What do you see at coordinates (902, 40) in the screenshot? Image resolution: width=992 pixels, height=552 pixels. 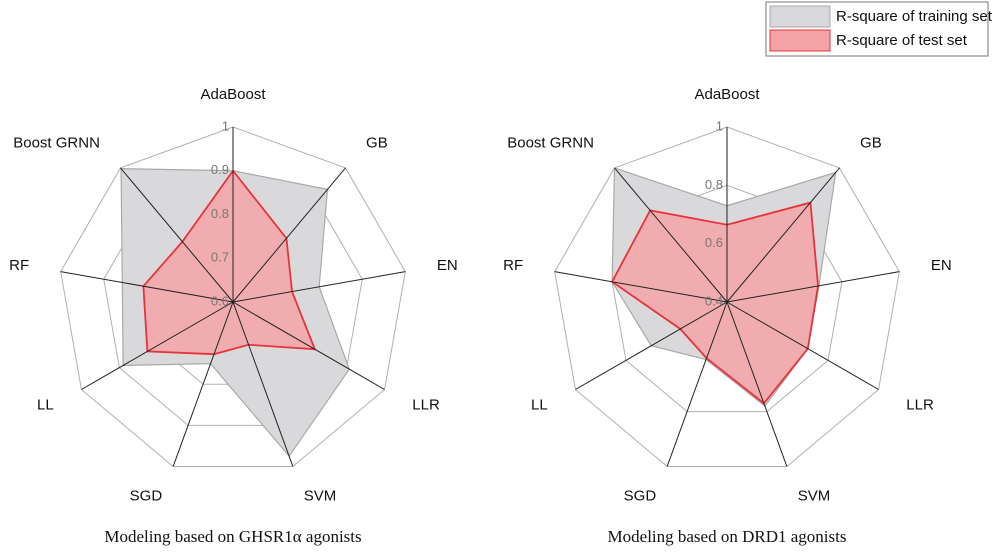 I see `legend-label: R-square of test set` at bounding box center [902, 40].